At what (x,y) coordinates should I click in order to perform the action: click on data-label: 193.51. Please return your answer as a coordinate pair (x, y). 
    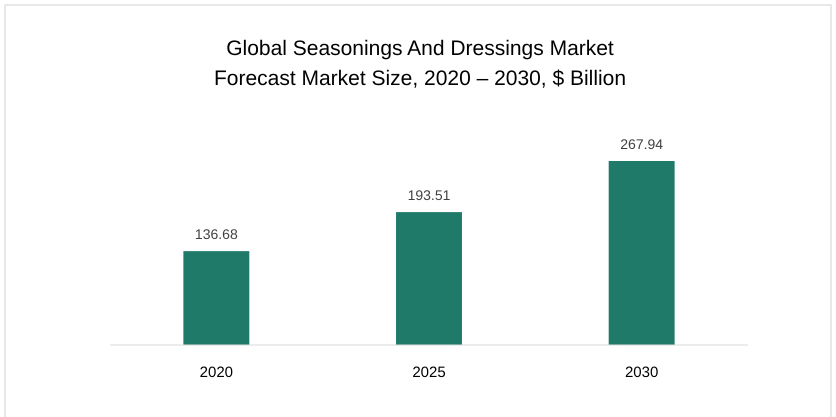
    Looking at the image, I should click on (429, 195).